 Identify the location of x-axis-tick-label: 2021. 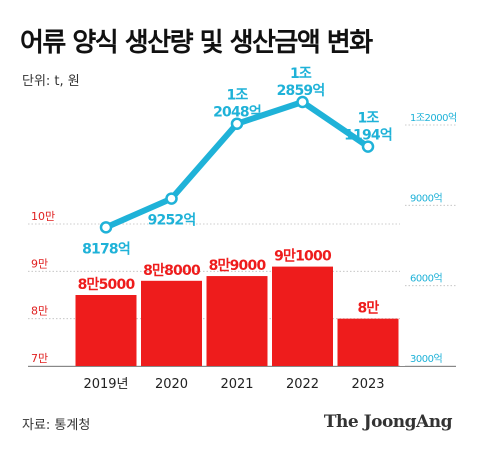
(236, 384).